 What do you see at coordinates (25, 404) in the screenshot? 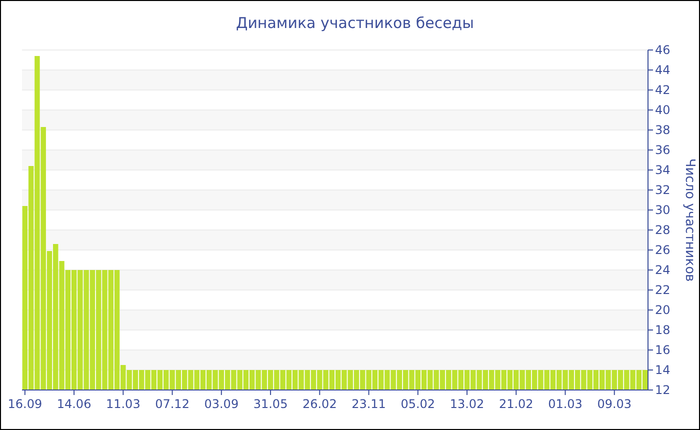
I see `x-tick-label: 16.09` at bounding box center [25, 404].